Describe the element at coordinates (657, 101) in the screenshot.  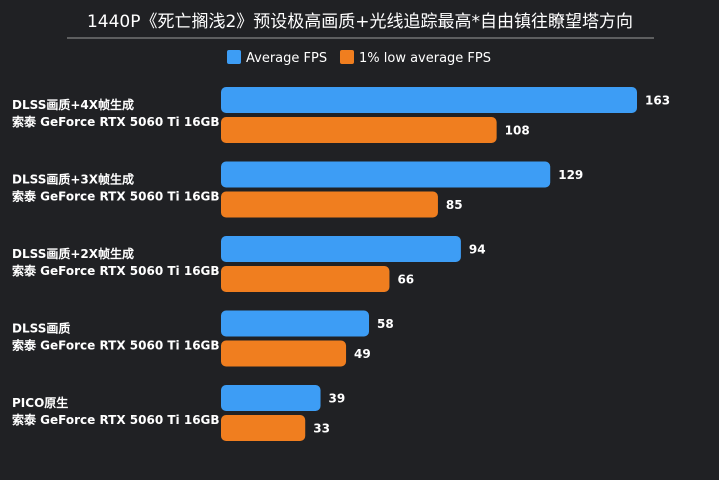
I see `value-label-1-average: 163` at that location.